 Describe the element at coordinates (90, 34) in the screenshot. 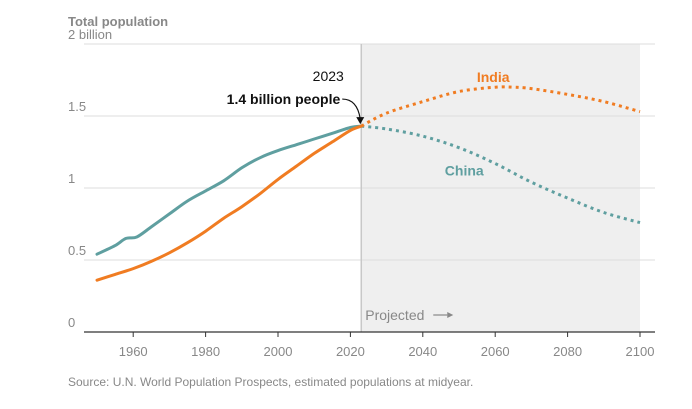

I see `y-tick-label: 2 billion` at that location.